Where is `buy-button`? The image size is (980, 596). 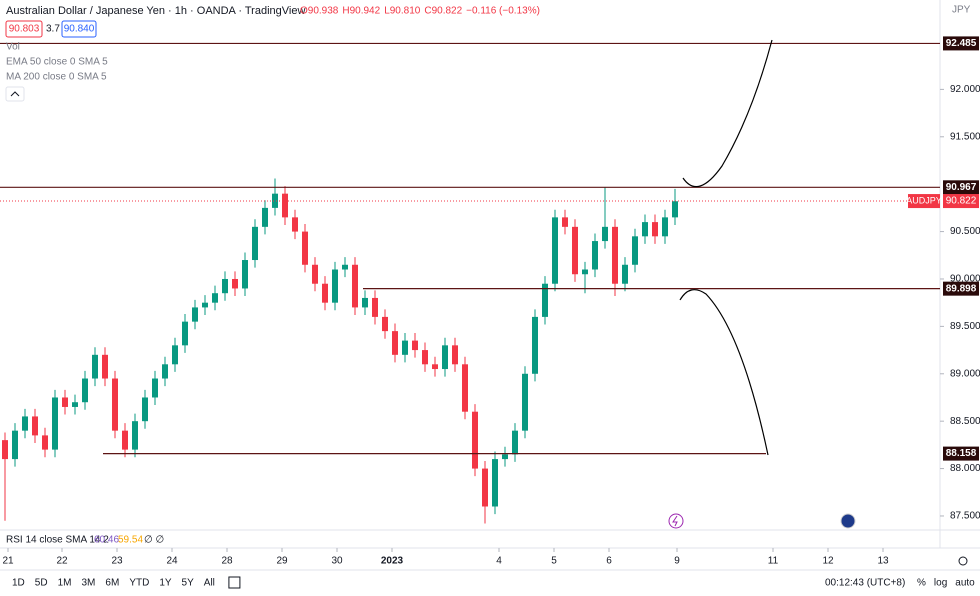
buy-button is located at coordinates (79, 29).